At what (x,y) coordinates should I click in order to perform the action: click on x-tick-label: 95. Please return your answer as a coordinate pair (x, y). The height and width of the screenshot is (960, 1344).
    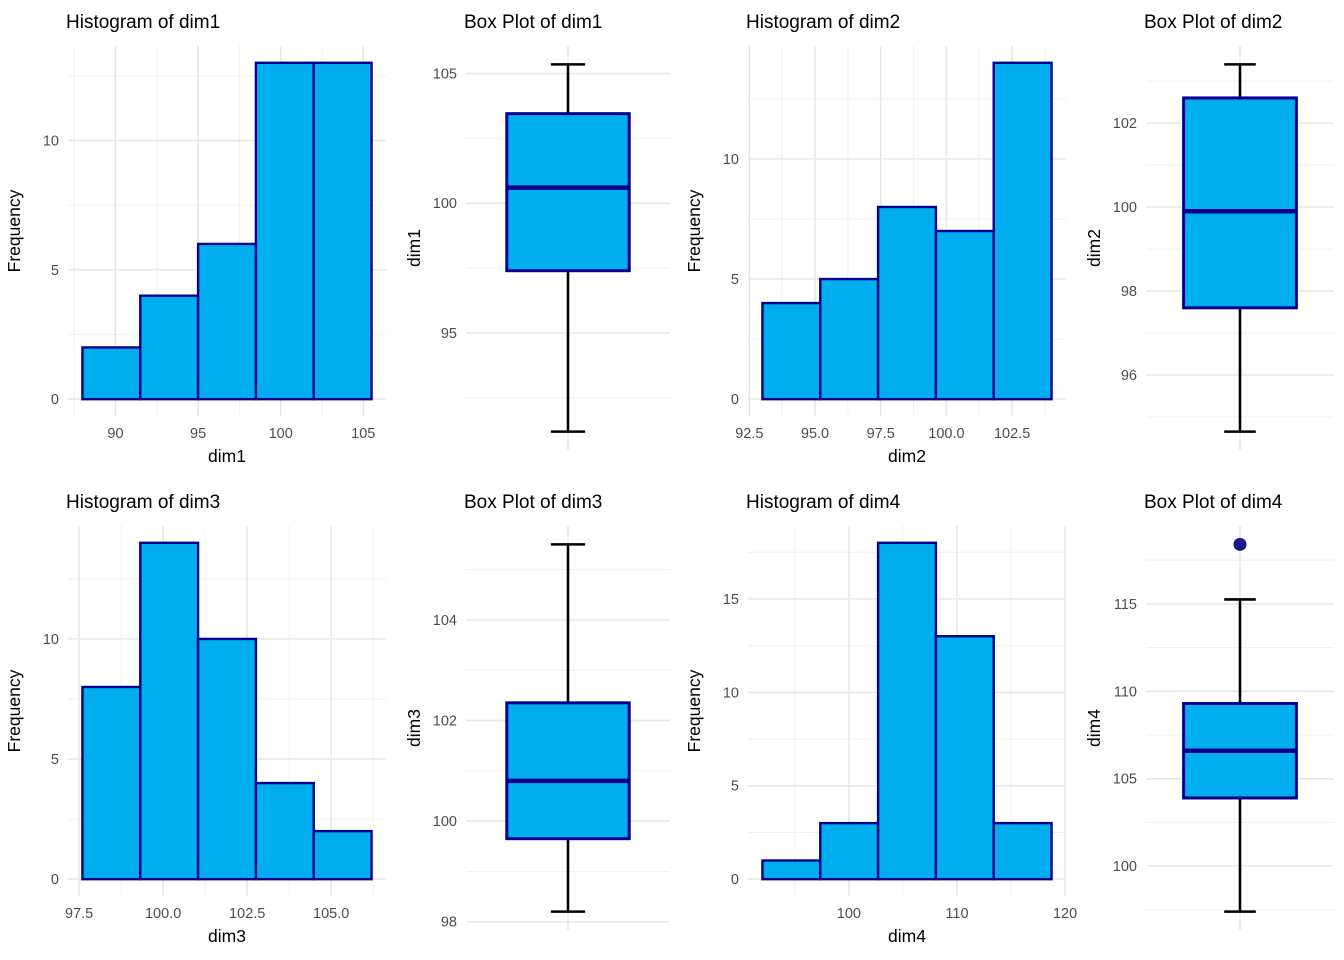
    Looking at the image, I should click on (198, 434).